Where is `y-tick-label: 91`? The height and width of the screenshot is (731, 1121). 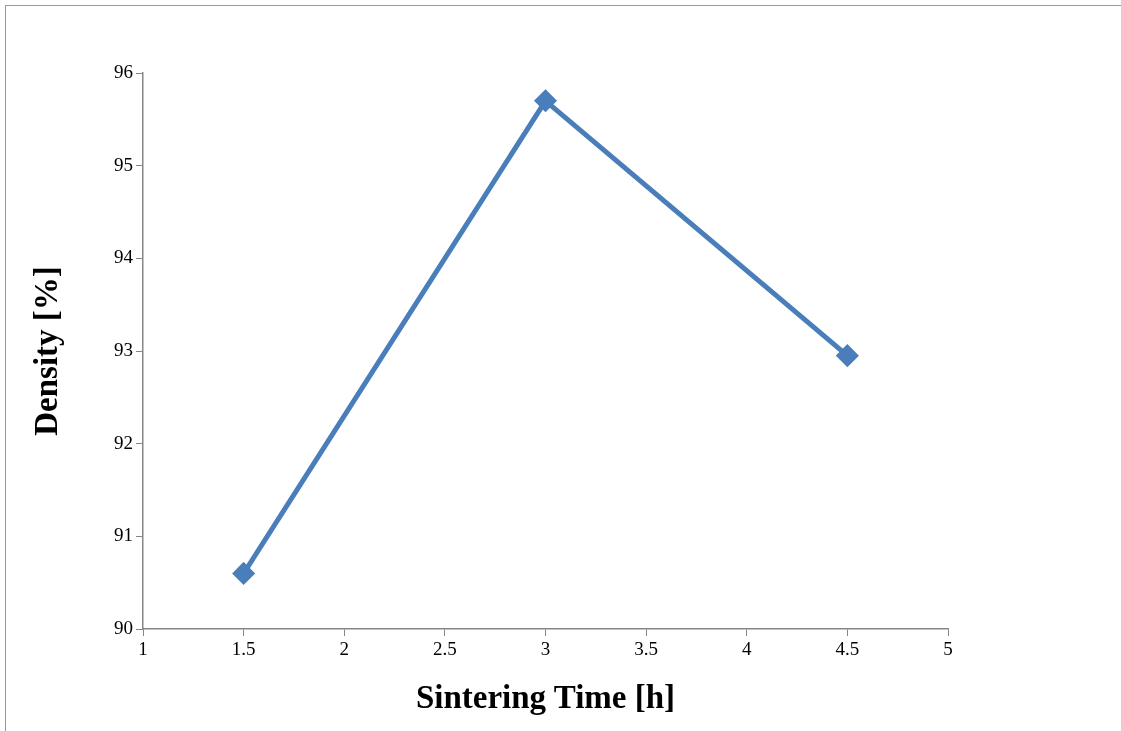 y-tick-label: 91 is located at coordinates (123, 535).